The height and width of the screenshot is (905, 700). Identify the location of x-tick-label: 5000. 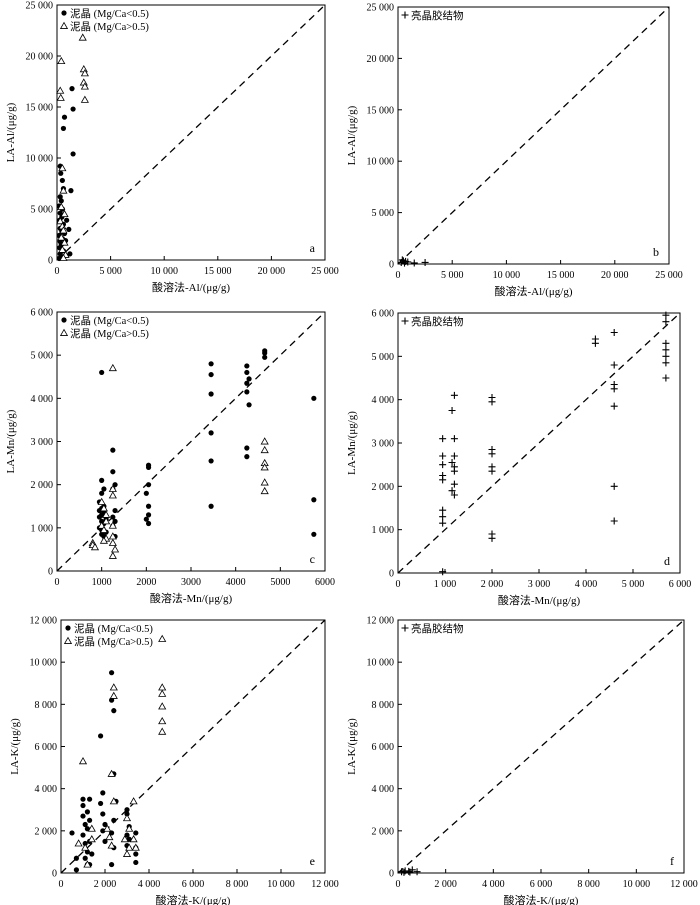
(280, 582).